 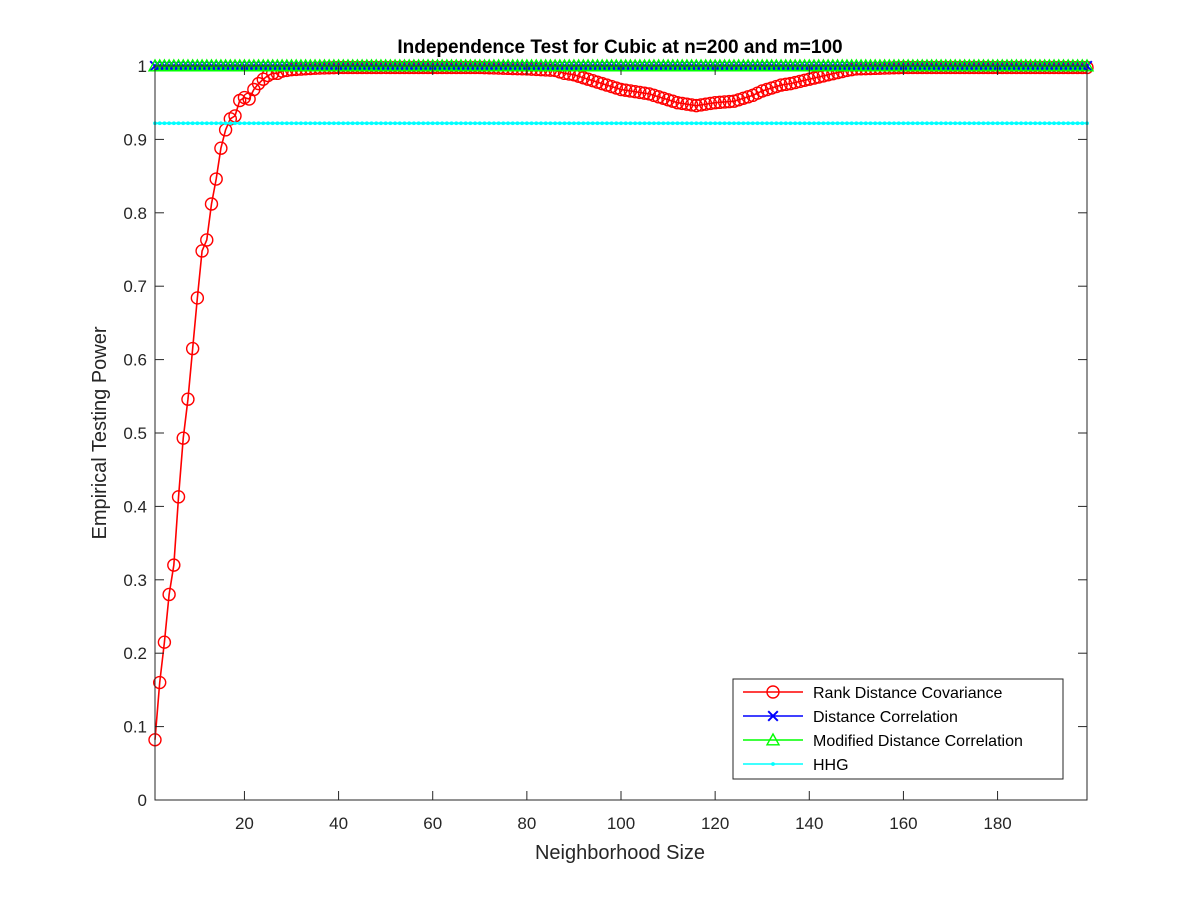 What do you see at coordinates (135, 653) in the screenshot?
I see `y-tick-label: 0.2` at bounding box center [135, 653].